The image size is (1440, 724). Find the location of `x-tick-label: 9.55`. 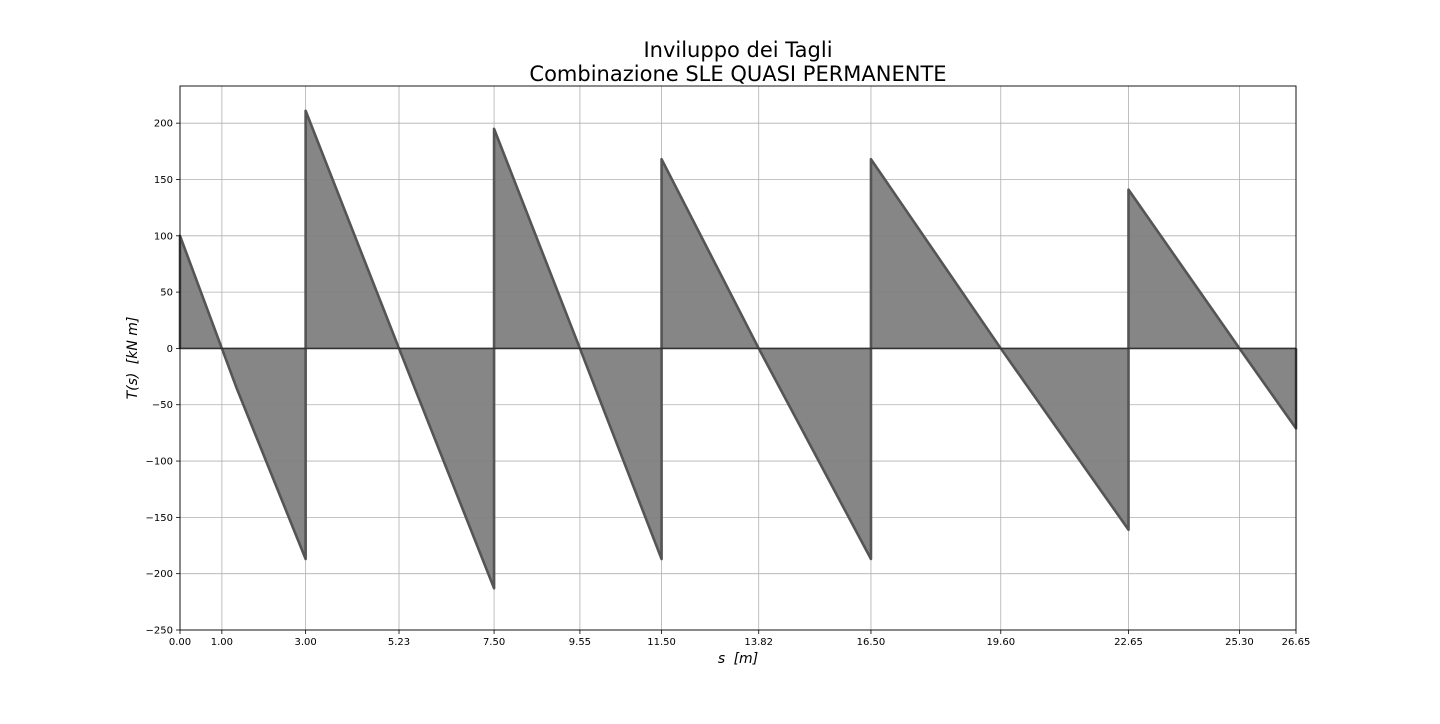

x-tick-label: 9.55 is located at coordinates (580, 642).